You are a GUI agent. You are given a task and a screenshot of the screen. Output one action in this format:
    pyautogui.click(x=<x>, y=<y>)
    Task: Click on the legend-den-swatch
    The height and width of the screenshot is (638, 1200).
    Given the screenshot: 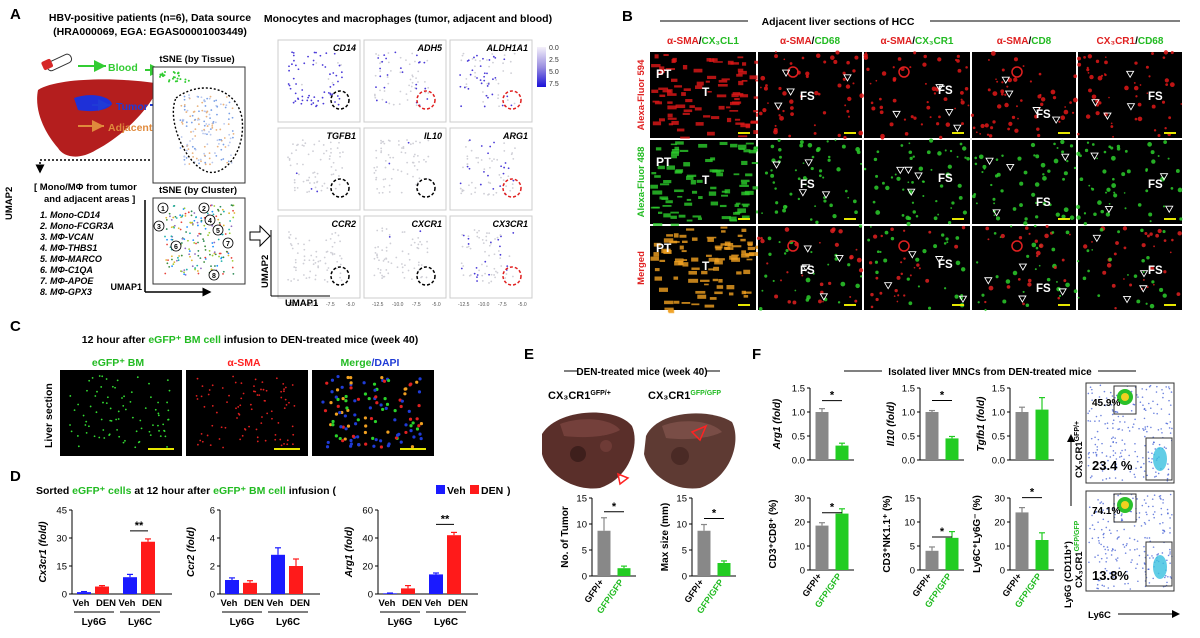 What is the action you would take?
    pyautogui.click(x=474, y=489)
    